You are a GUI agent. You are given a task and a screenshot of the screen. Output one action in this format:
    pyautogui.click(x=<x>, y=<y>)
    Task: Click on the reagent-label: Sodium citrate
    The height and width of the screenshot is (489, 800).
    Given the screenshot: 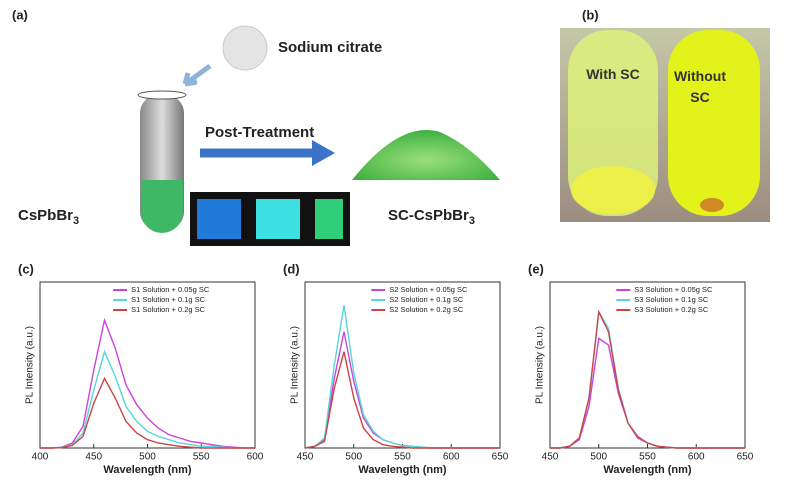 What is the action you would take?
    pyautogui.click(x=330, y=47)
    